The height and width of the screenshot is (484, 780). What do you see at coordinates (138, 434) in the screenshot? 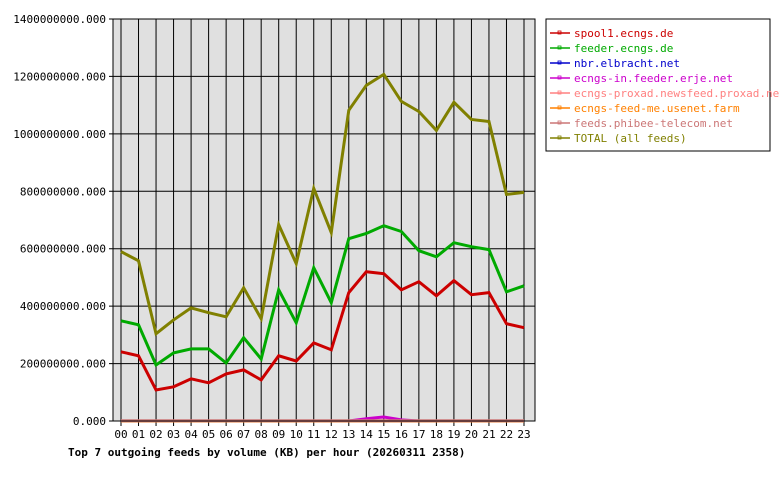
I see `x-tick-label: 01` at bounding box center [138, 434].